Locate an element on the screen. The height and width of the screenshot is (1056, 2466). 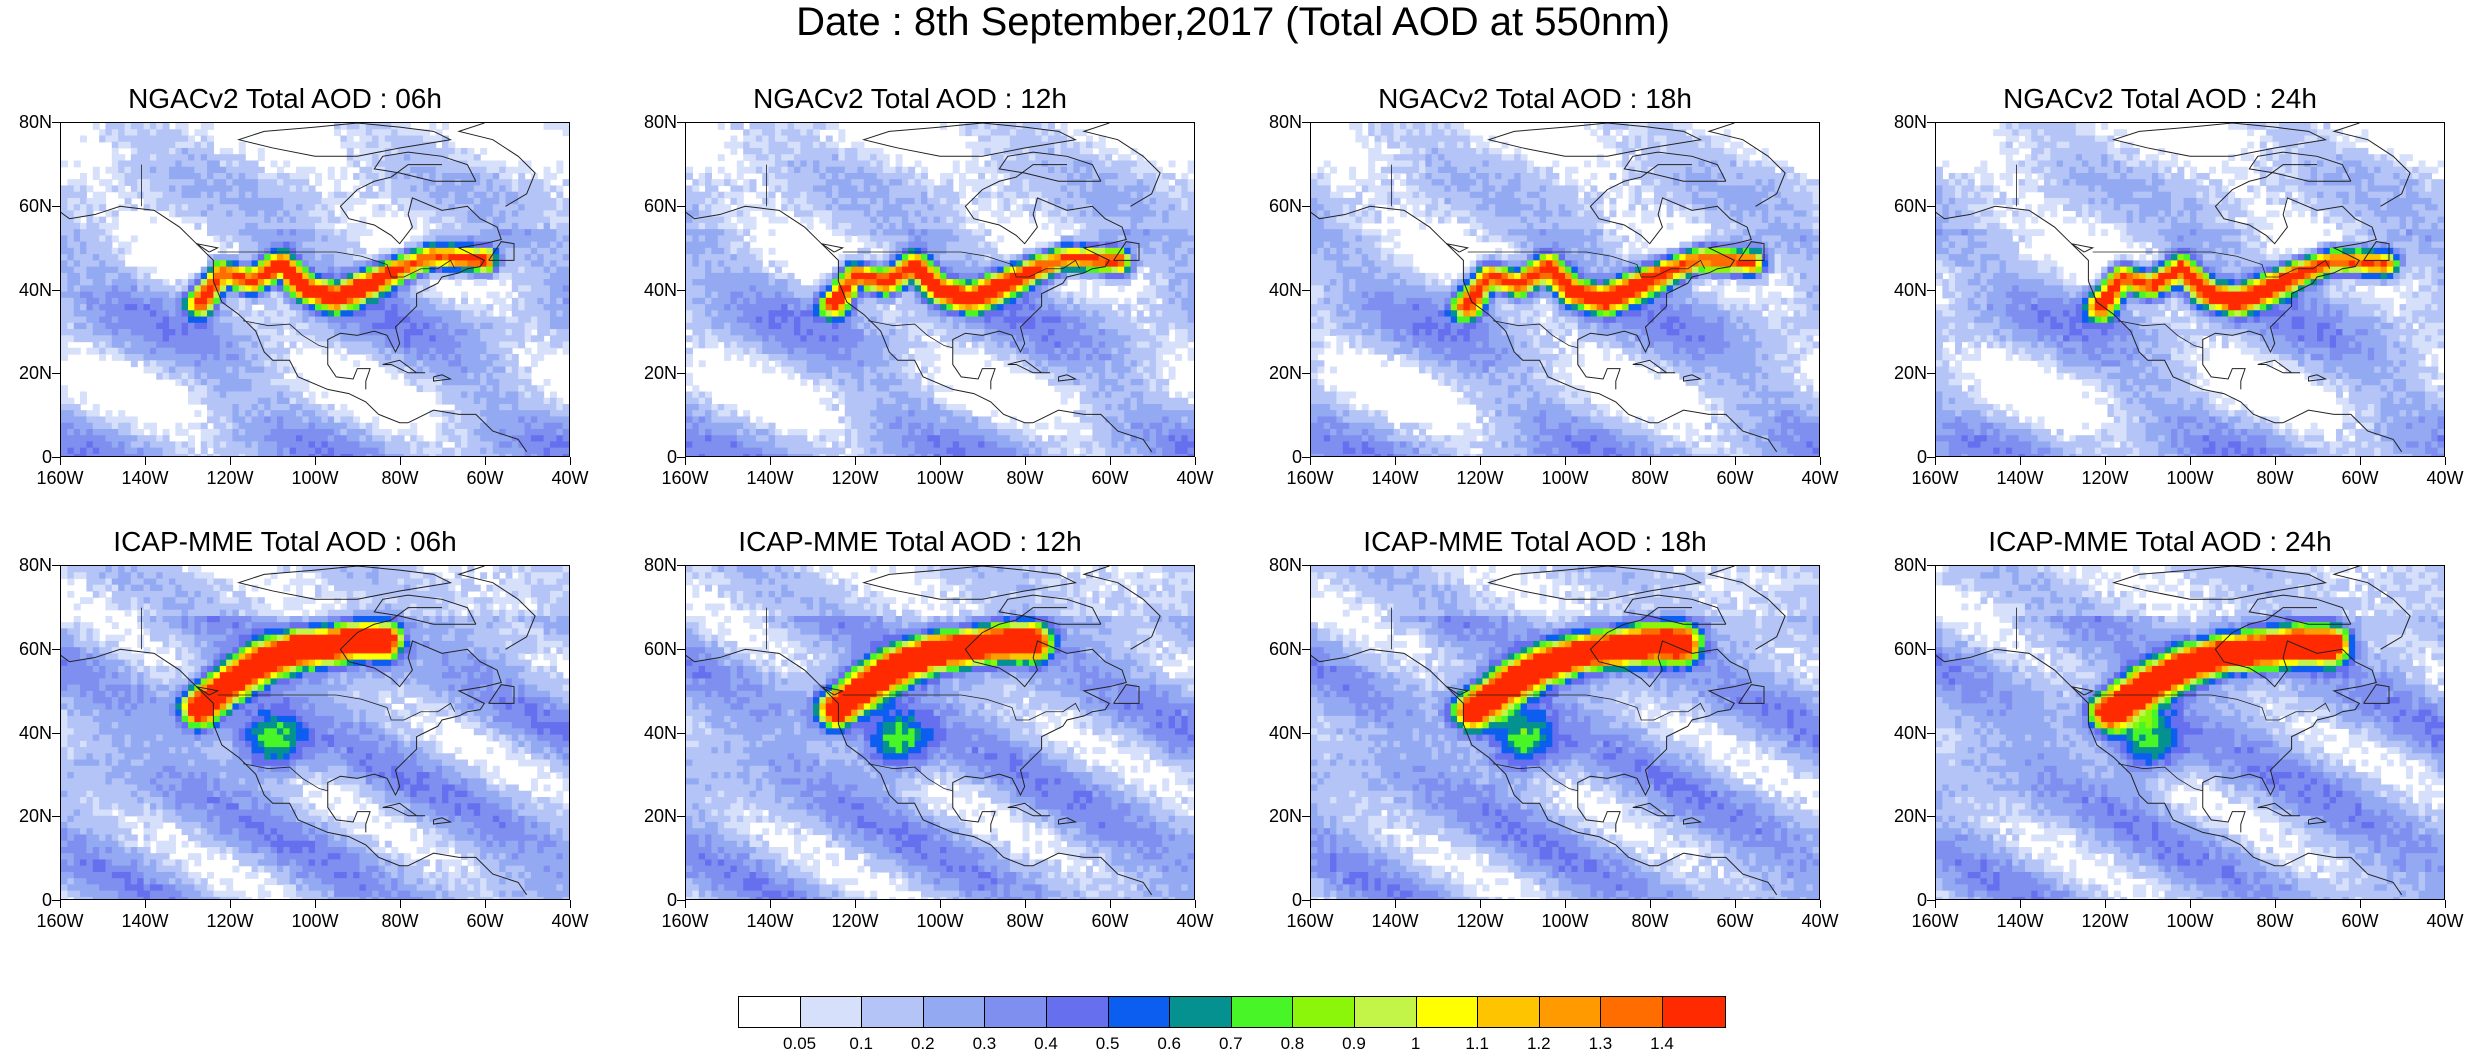
panel-title: NGACv2 Total AOD : 06h is located at coordinates (285, 99).